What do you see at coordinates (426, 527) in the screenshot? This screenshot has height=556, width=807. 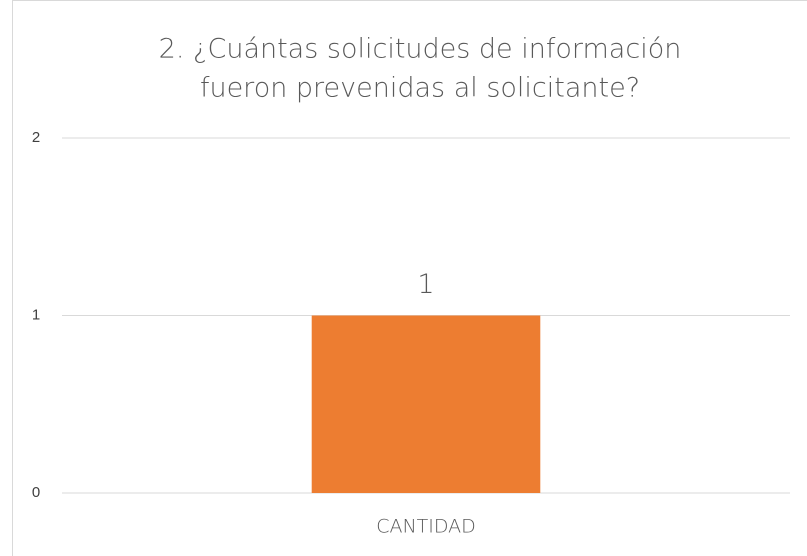 I see `x-tick-label: CANTIDAD` at bounding box center [426, 527].